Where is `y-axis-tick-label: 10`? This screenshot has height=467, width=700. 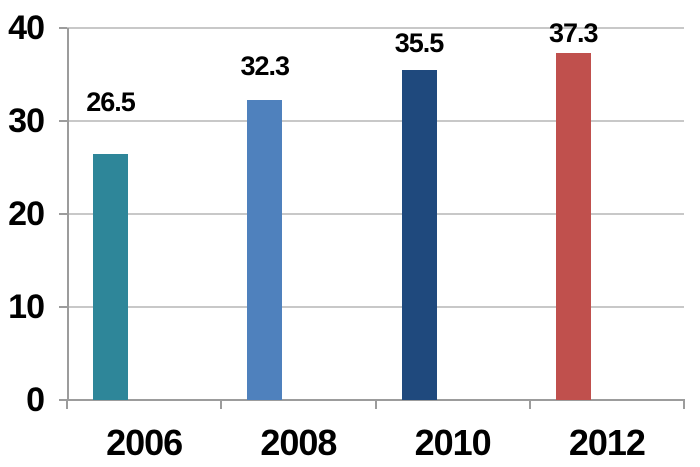
y-axis-tick-label: 10 is located at coordinates (26, 307).